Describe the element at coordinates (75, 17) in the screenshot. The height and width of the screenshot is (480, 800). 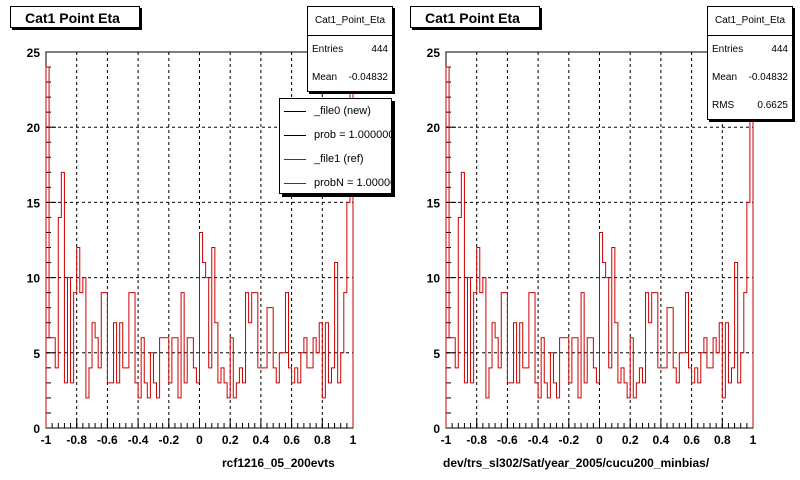
I see `plot-title-left: Cat1 Point Eta` at that location.